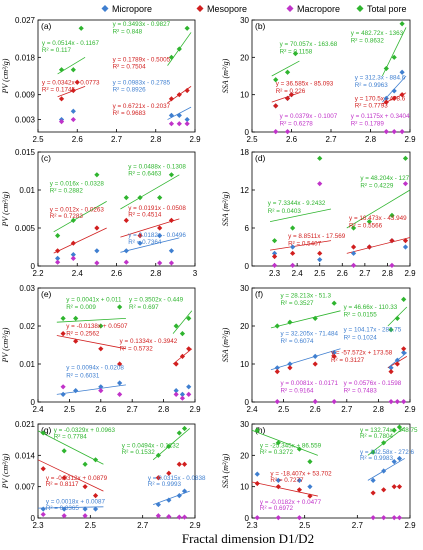 The width and height of the screenshot is (423, 550). Describe the element at coordinates (368, 123) in the screenshot. I see `regression-annotation: R² = 0.1789` at that location.